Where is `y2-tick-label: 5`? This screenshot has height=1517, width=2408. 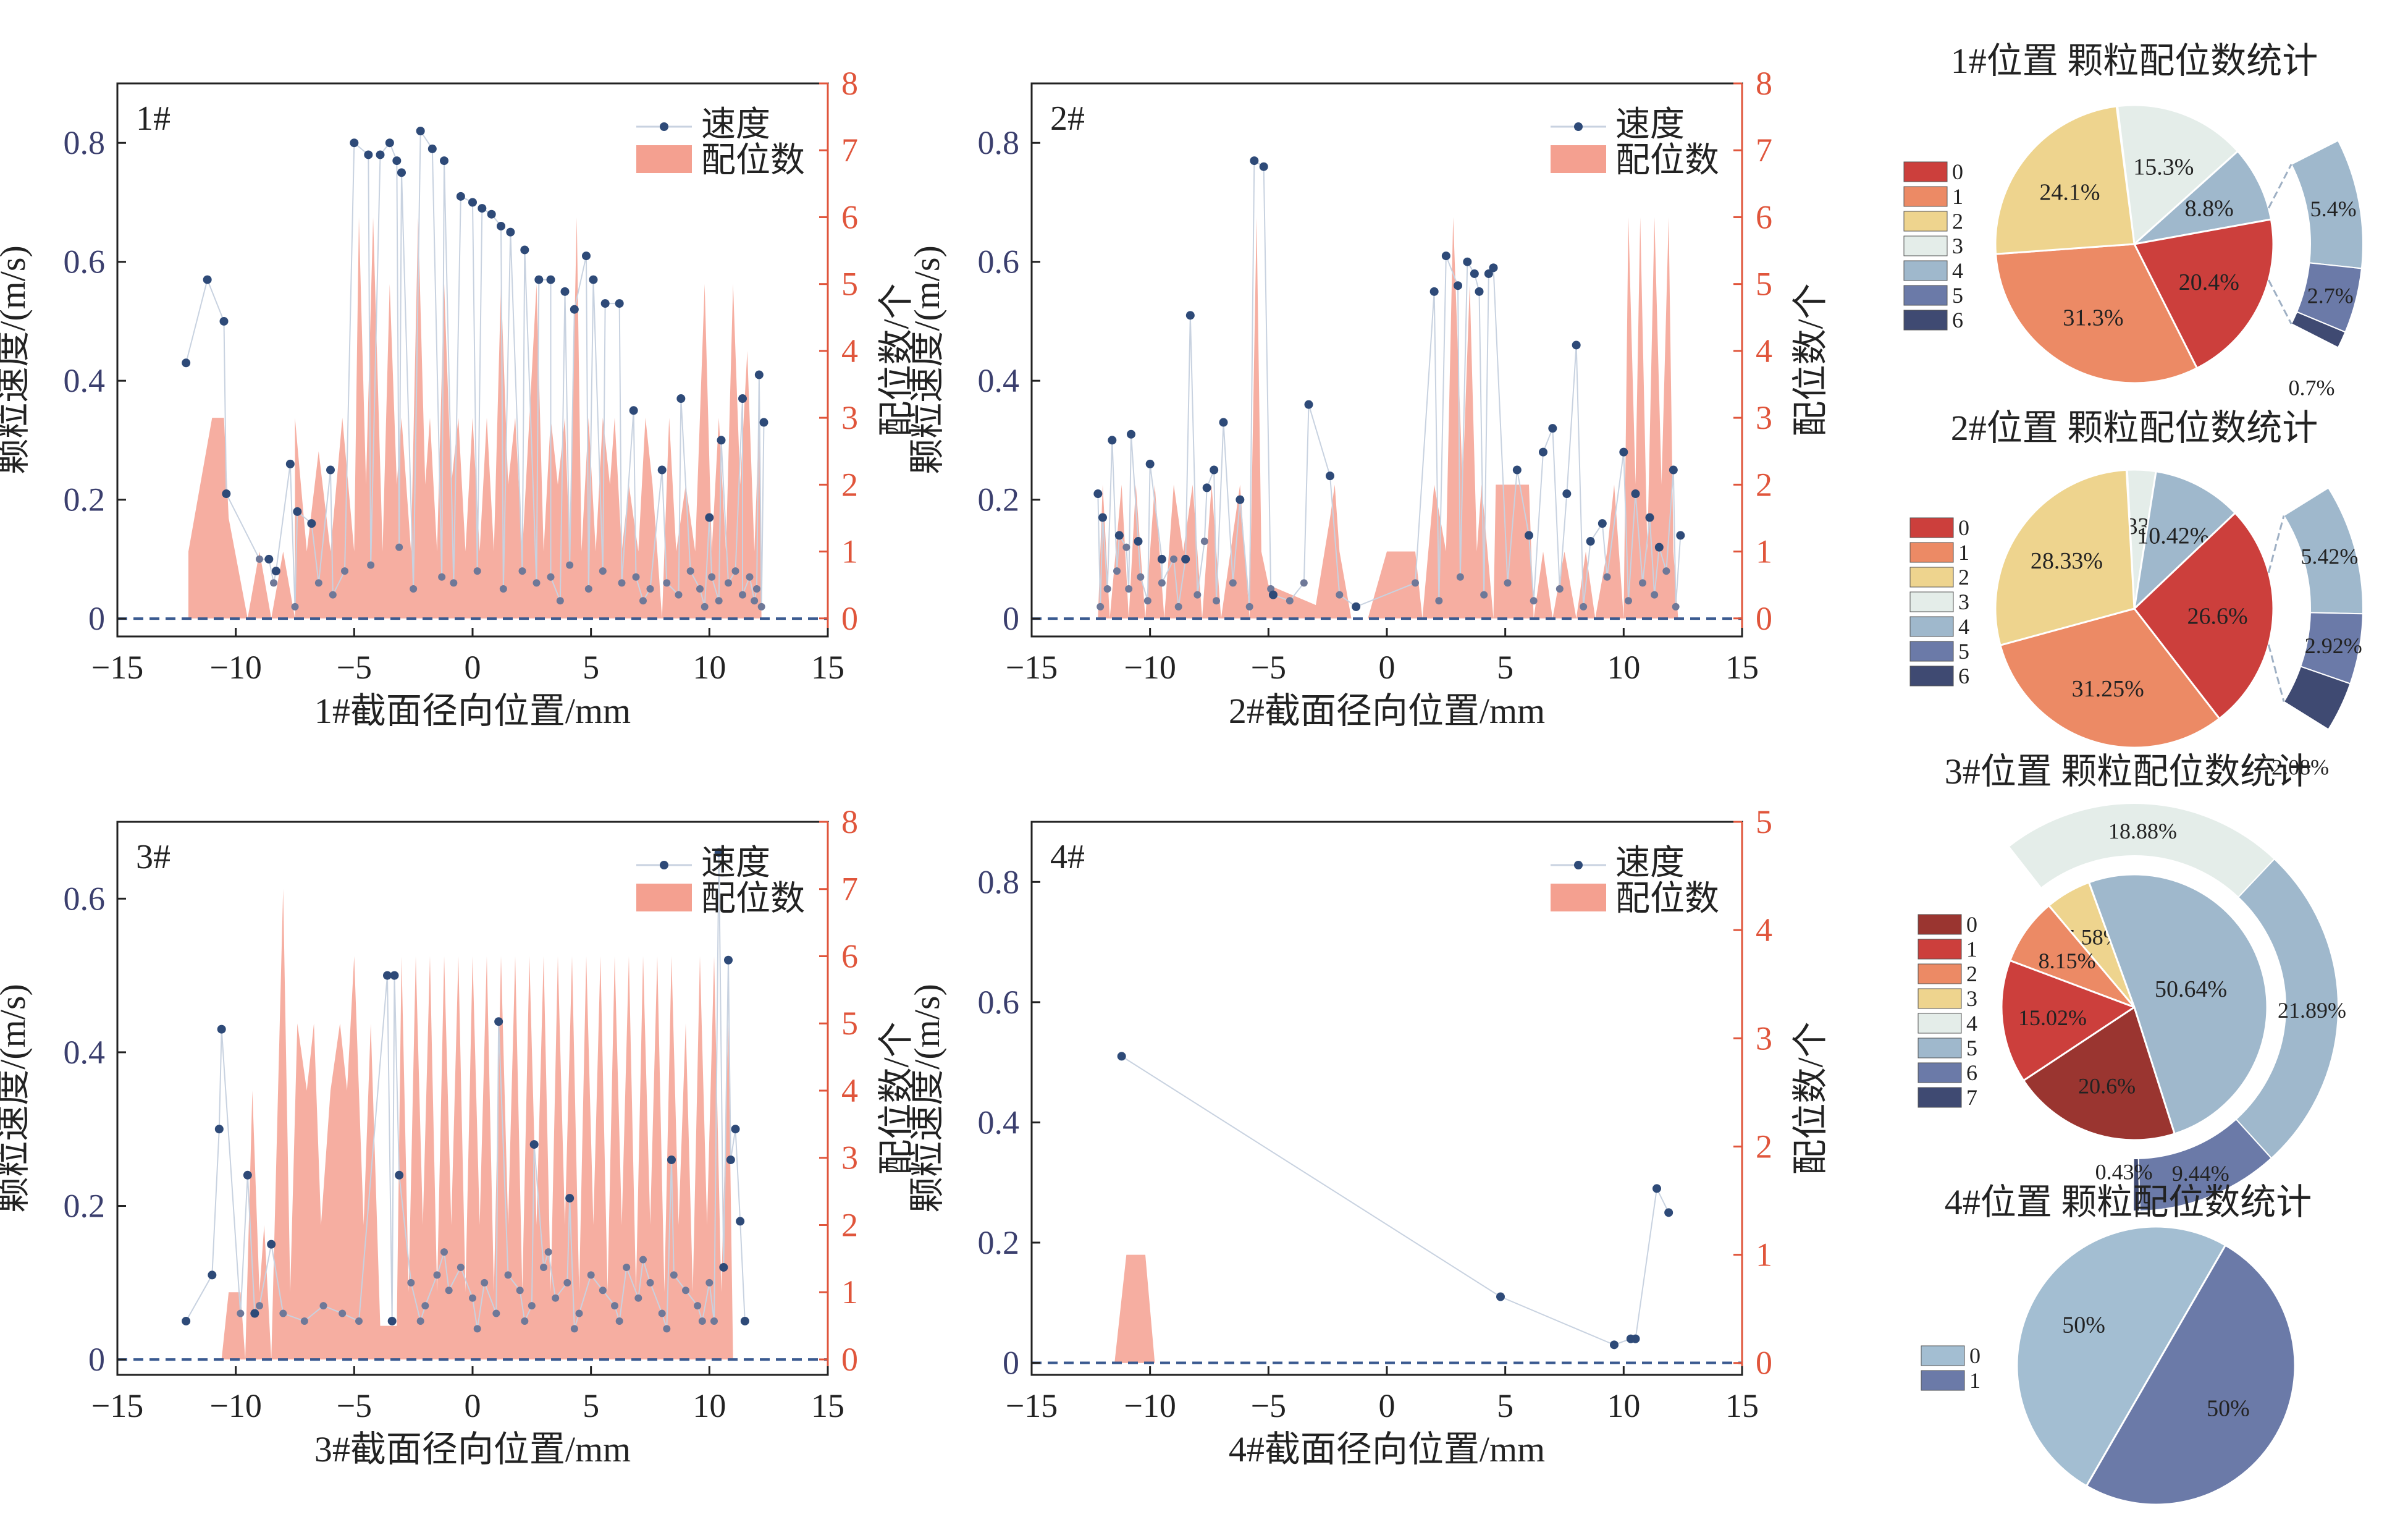 y2-tick-label: 5 is located at coordinates (849, 284).